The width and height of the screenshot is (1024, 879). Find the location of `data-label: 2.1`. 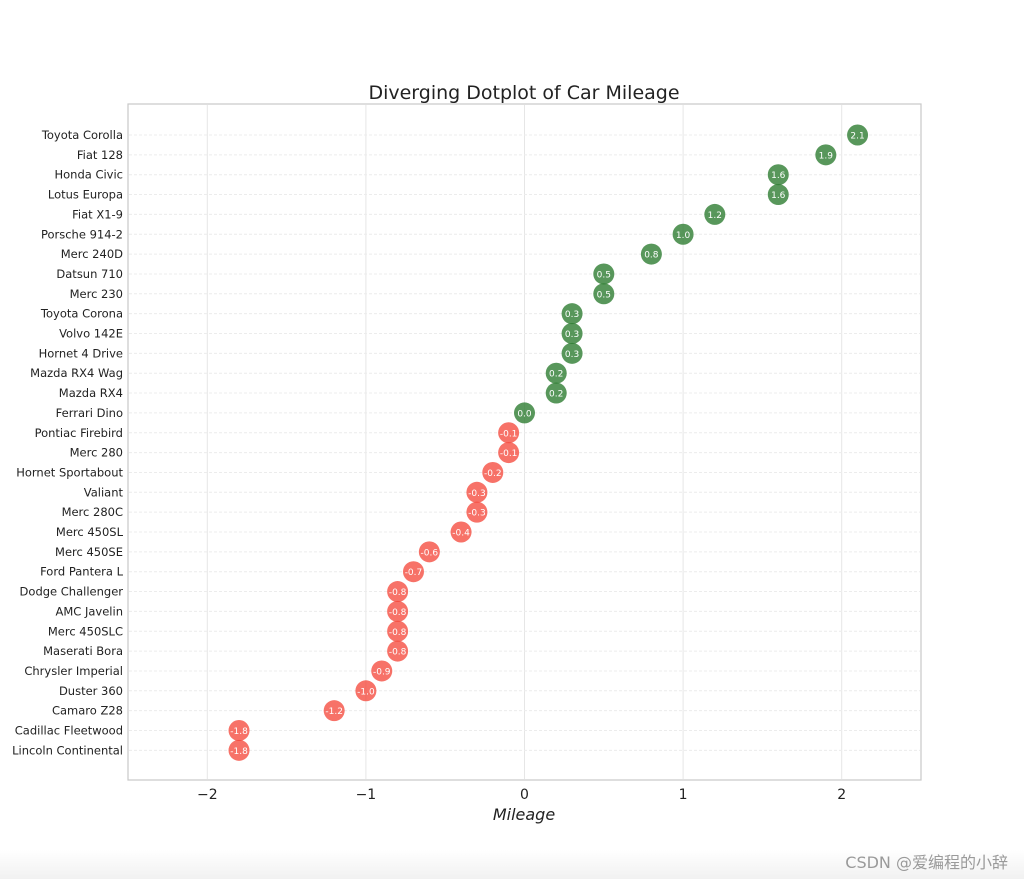

data-label: 2.1 is located at coordinates (857, 137).